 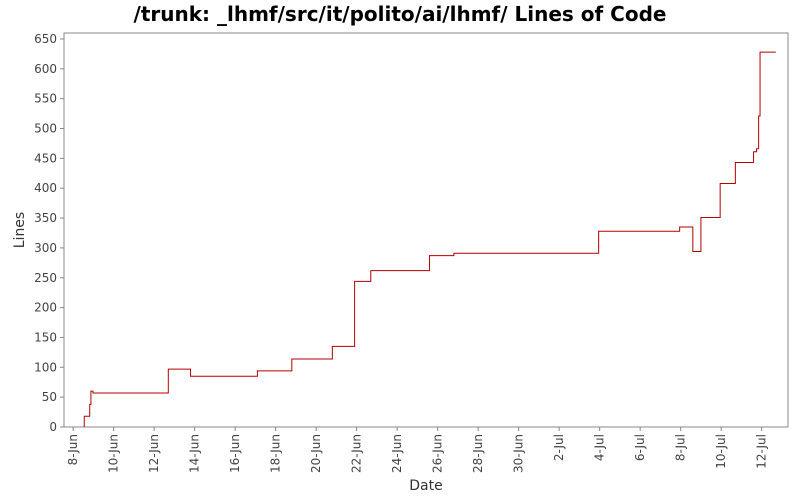 What do you see at coordinates (640, 447) in the screenshot?
I see `x-tick-label: 6-Jul` at bounding box center [640, 447].